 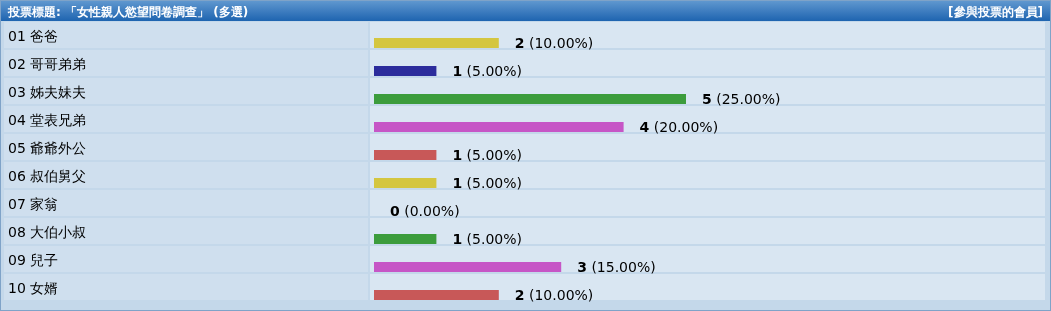 What do you see at coordinates (741, 99) in the screenshot?
I see `data-label: 5 (25.00%)` at bounding box center [741, 99].